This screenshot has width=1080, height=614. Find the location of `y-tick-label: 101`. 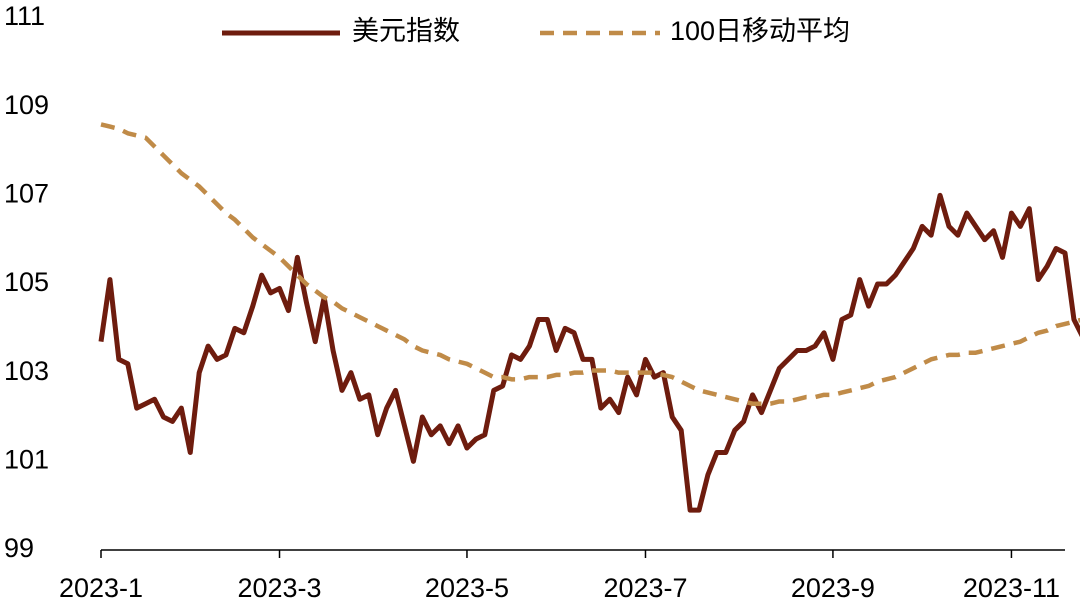

y-tick-label: 101 is located at coordinates (26, 459).